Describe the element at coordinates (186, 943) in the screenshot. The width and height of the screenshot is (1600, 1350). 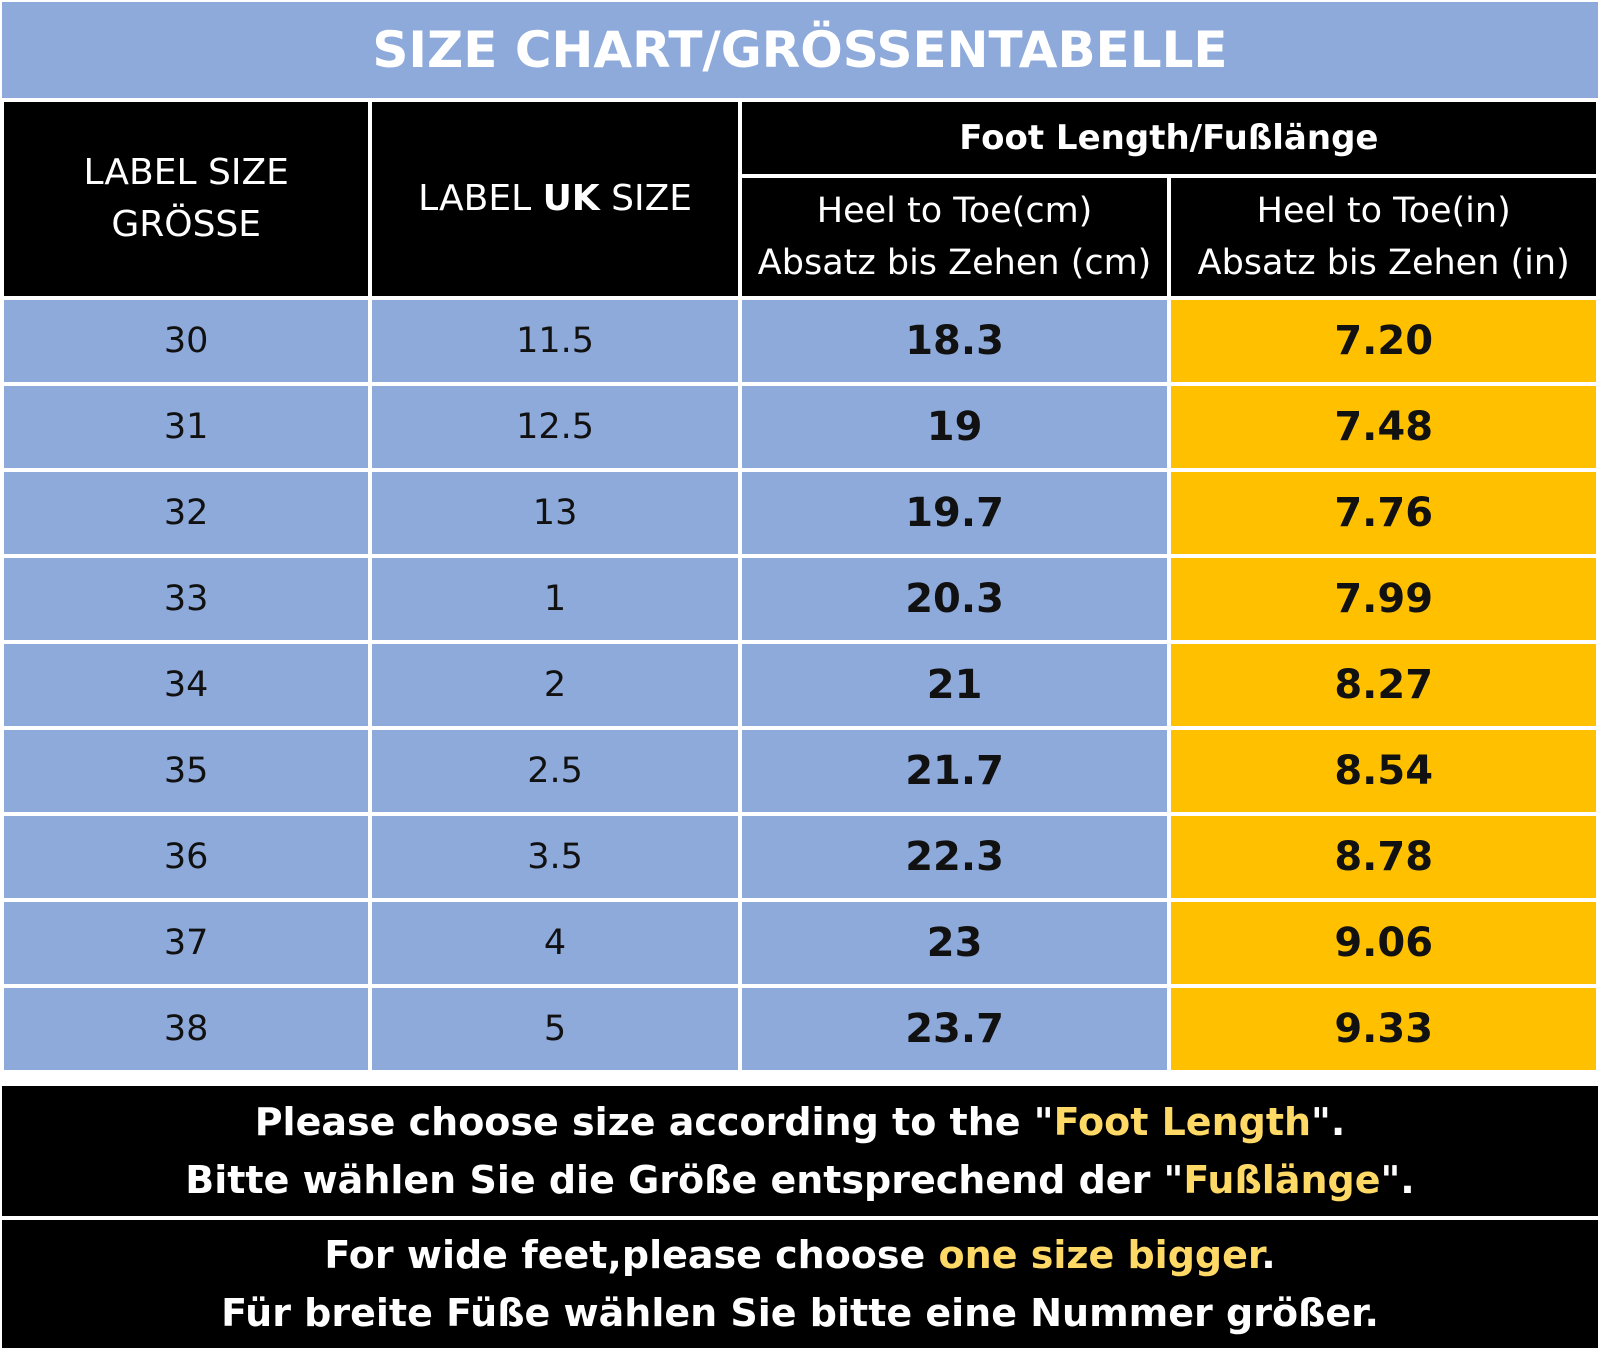
I see `label-size-cell: 37` at that location.